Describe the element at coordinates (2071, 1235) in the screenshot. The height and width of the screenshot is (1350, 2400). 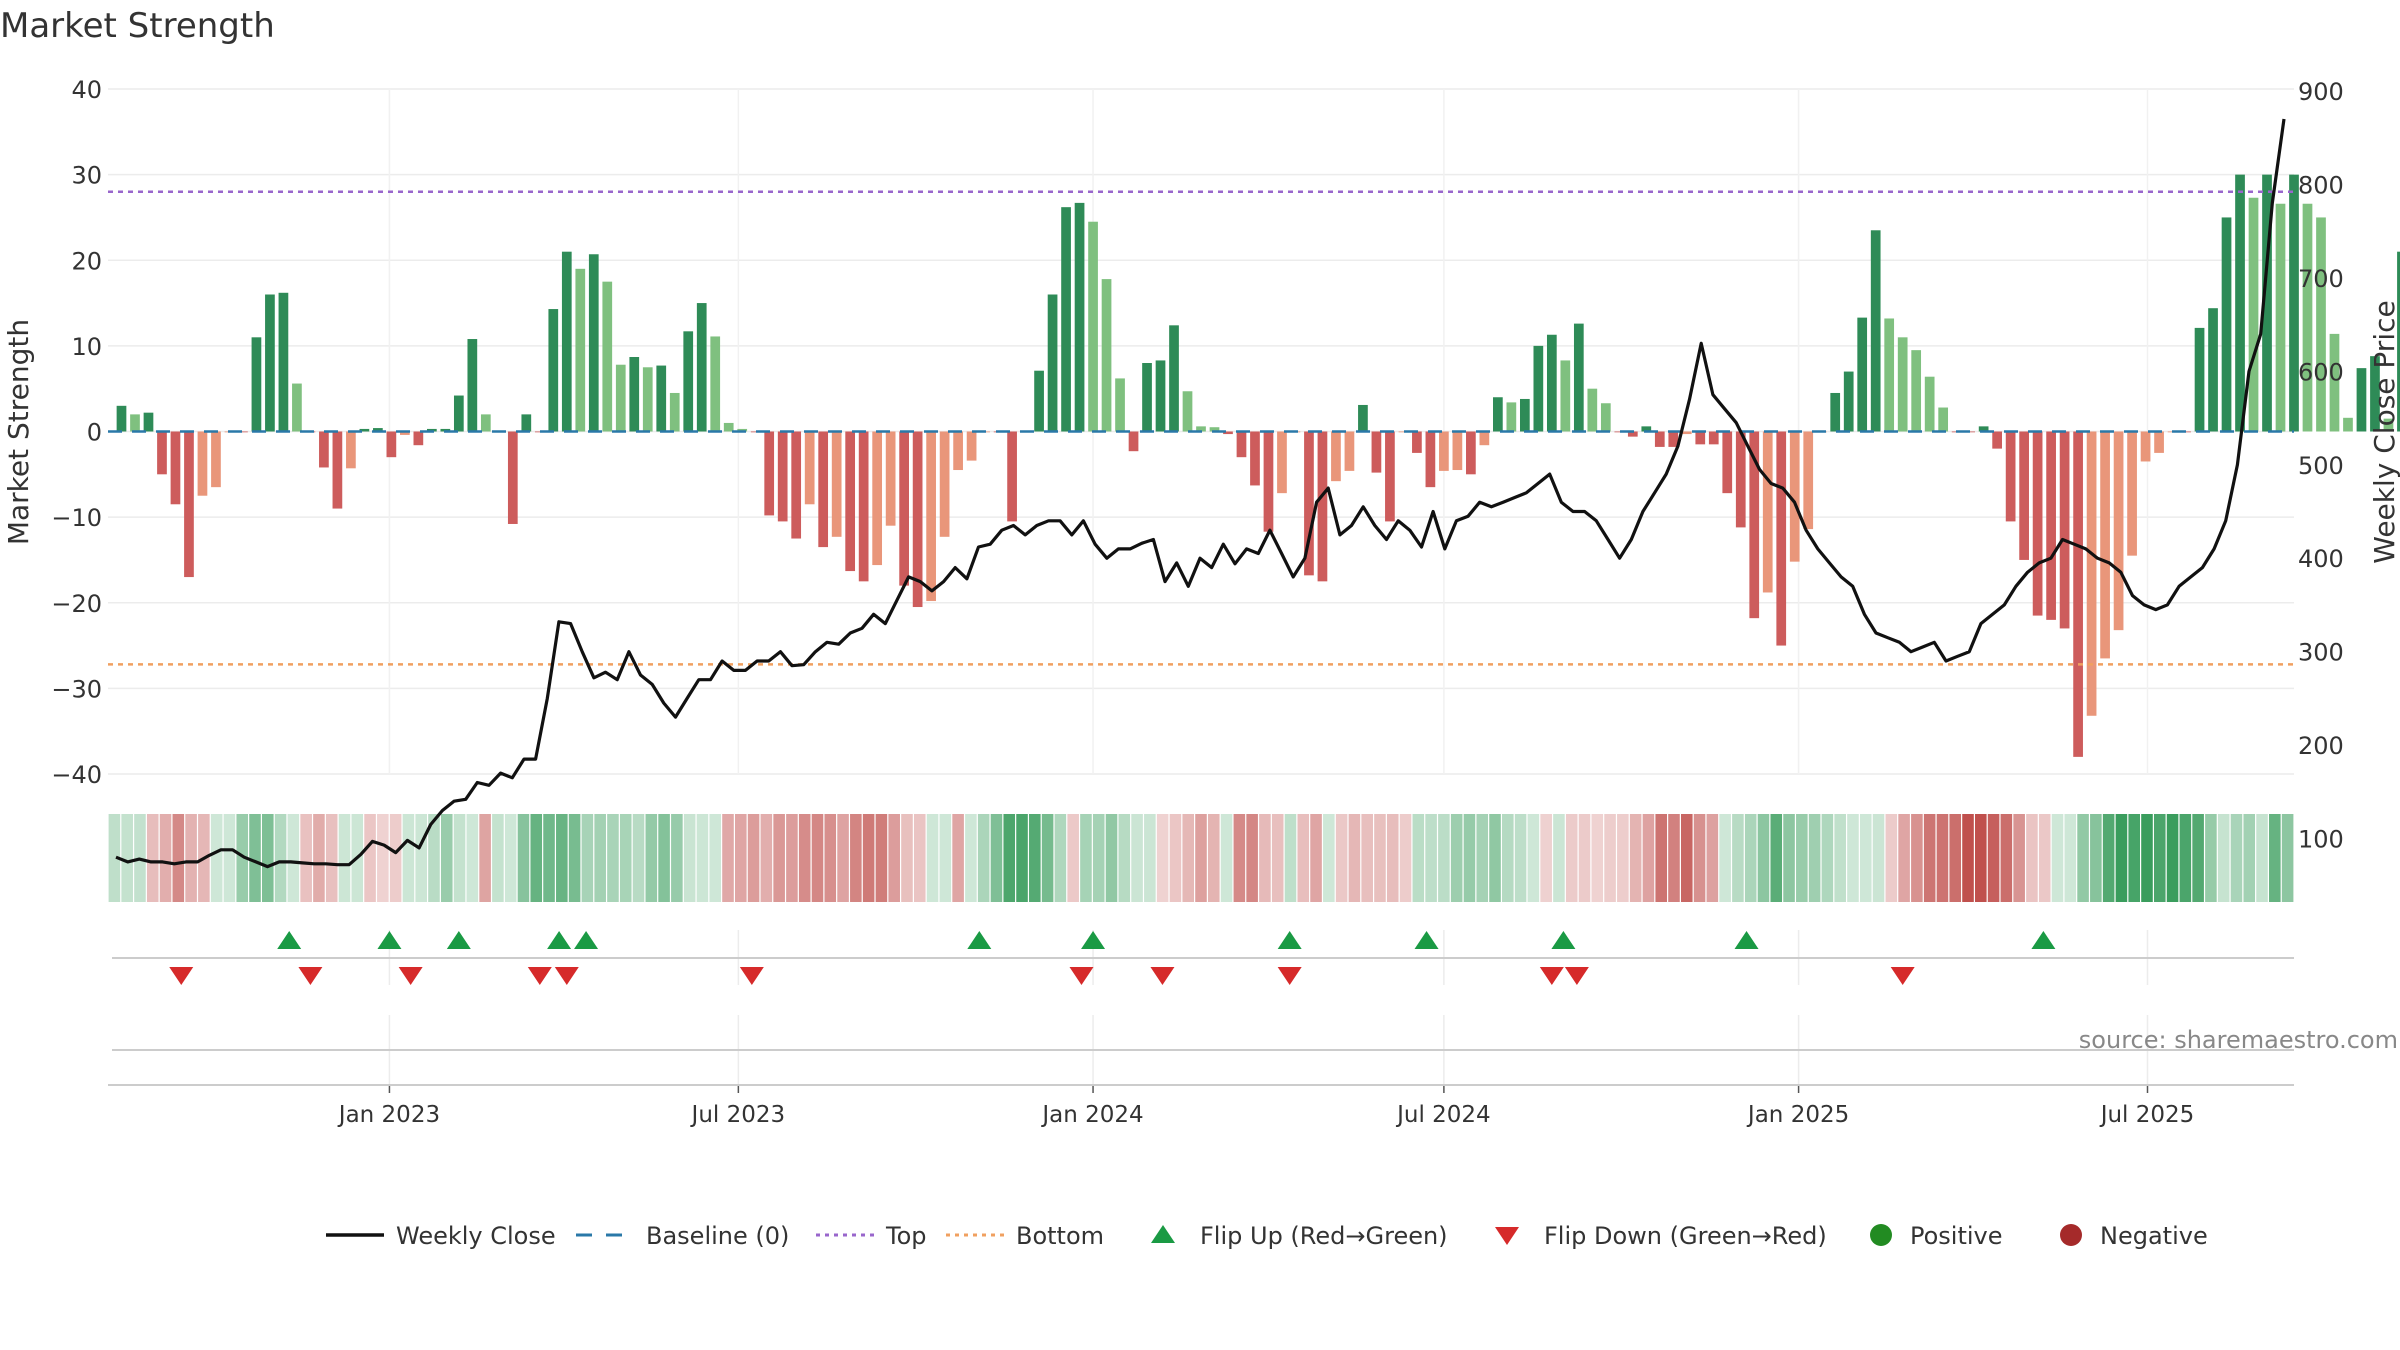
I see `circle-icon` at that location.